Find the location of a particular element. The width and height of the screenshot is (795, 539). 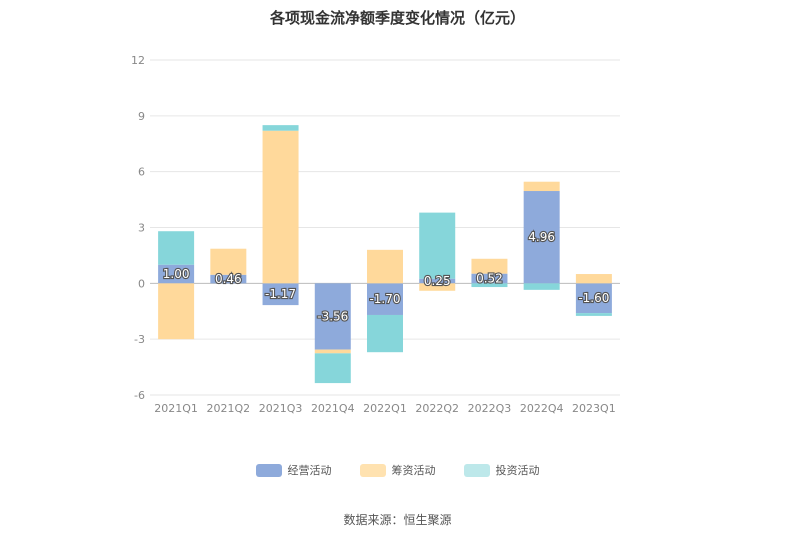

legend-item-operating: 经营活动 is located at coordinates (293, 470).